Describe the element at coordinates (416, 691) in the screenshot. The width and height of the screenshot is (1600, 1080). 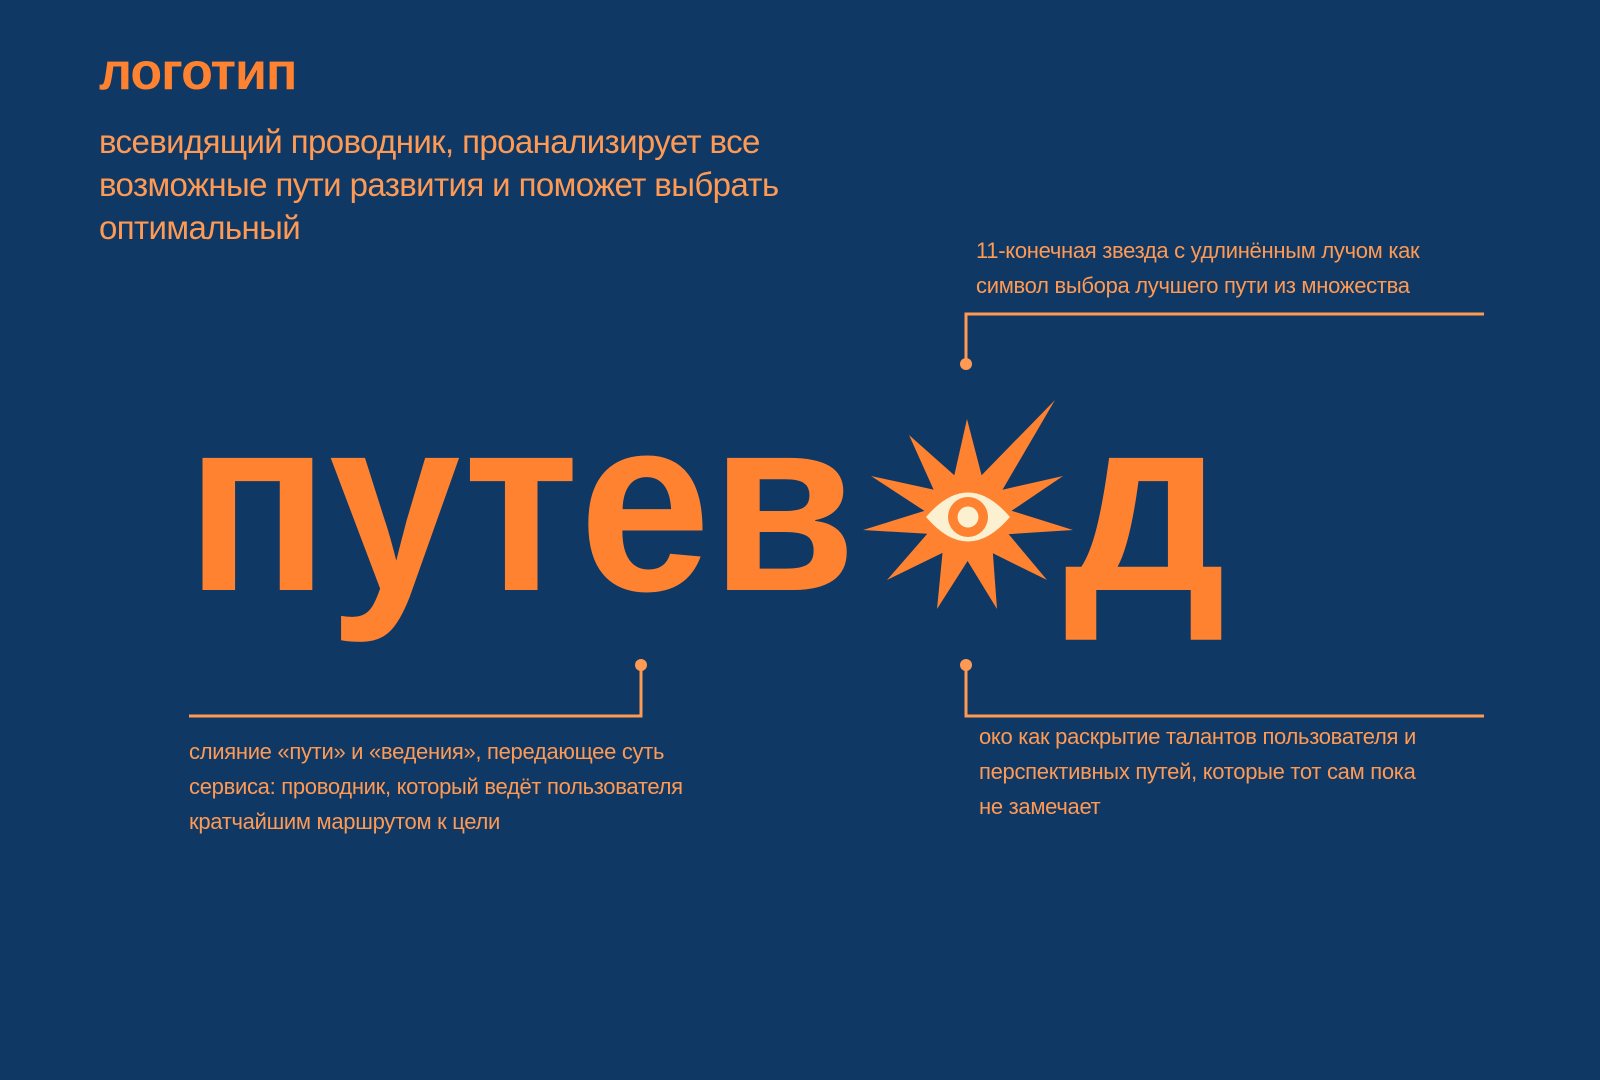
I see `name-callout-line` at that location.